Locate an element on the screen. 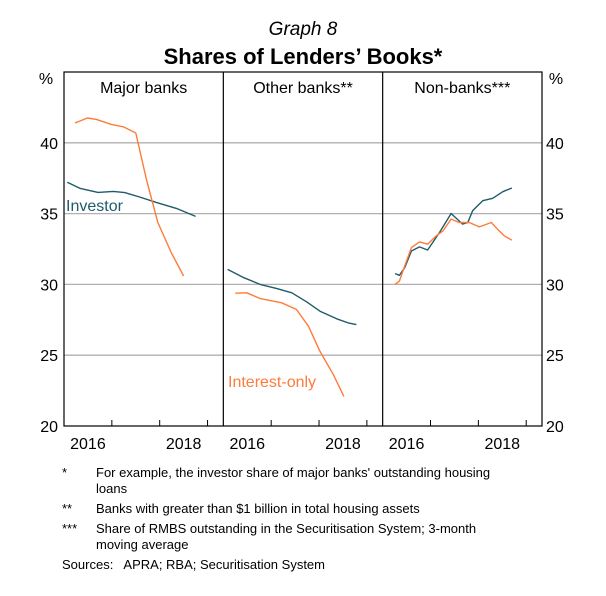  footnote-mark: ** is located at coordinates (67, 508).